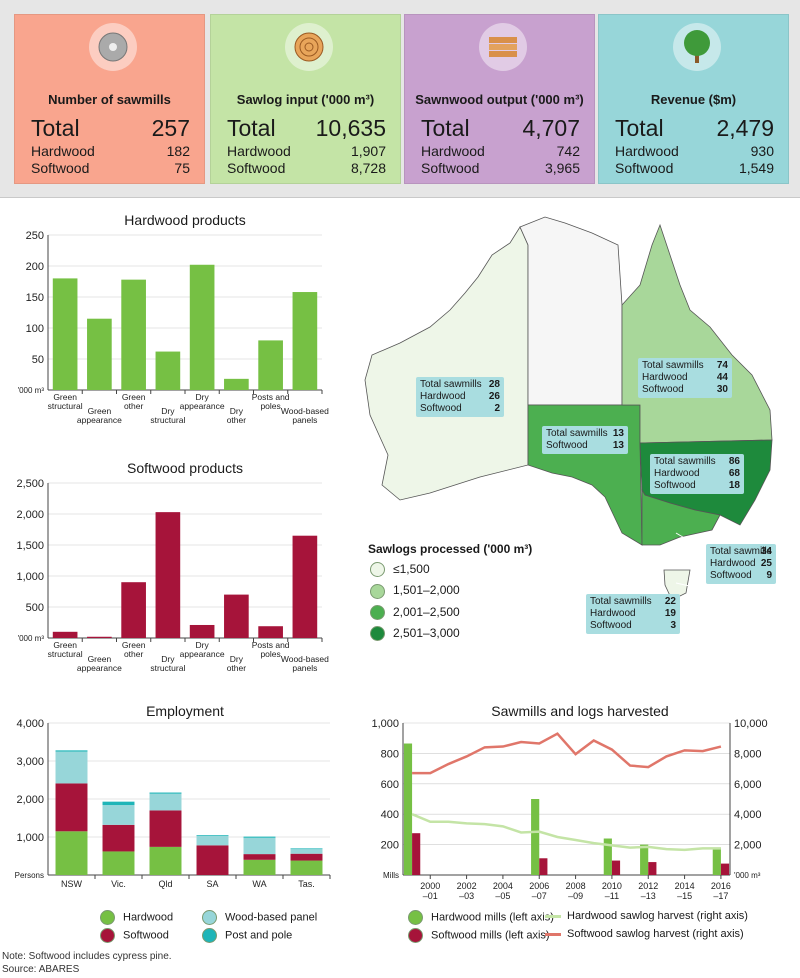  What do you see at coordinates (644, 934) in the screenshot?
I see `sawmills-legend-item: Softwood sawlog harvest (right axis)` at bounding box center [644, 934].